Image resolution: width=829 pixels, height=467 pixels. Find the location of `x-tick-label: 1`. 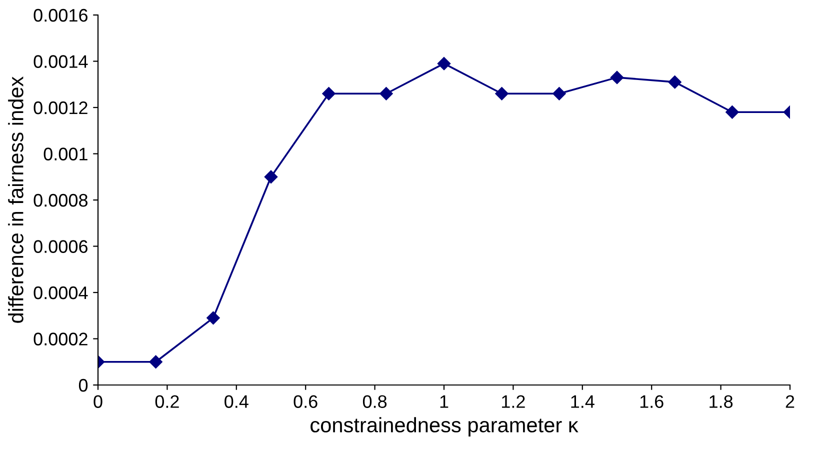

x-tick-label: 1 is located at coordinates (444, 401).